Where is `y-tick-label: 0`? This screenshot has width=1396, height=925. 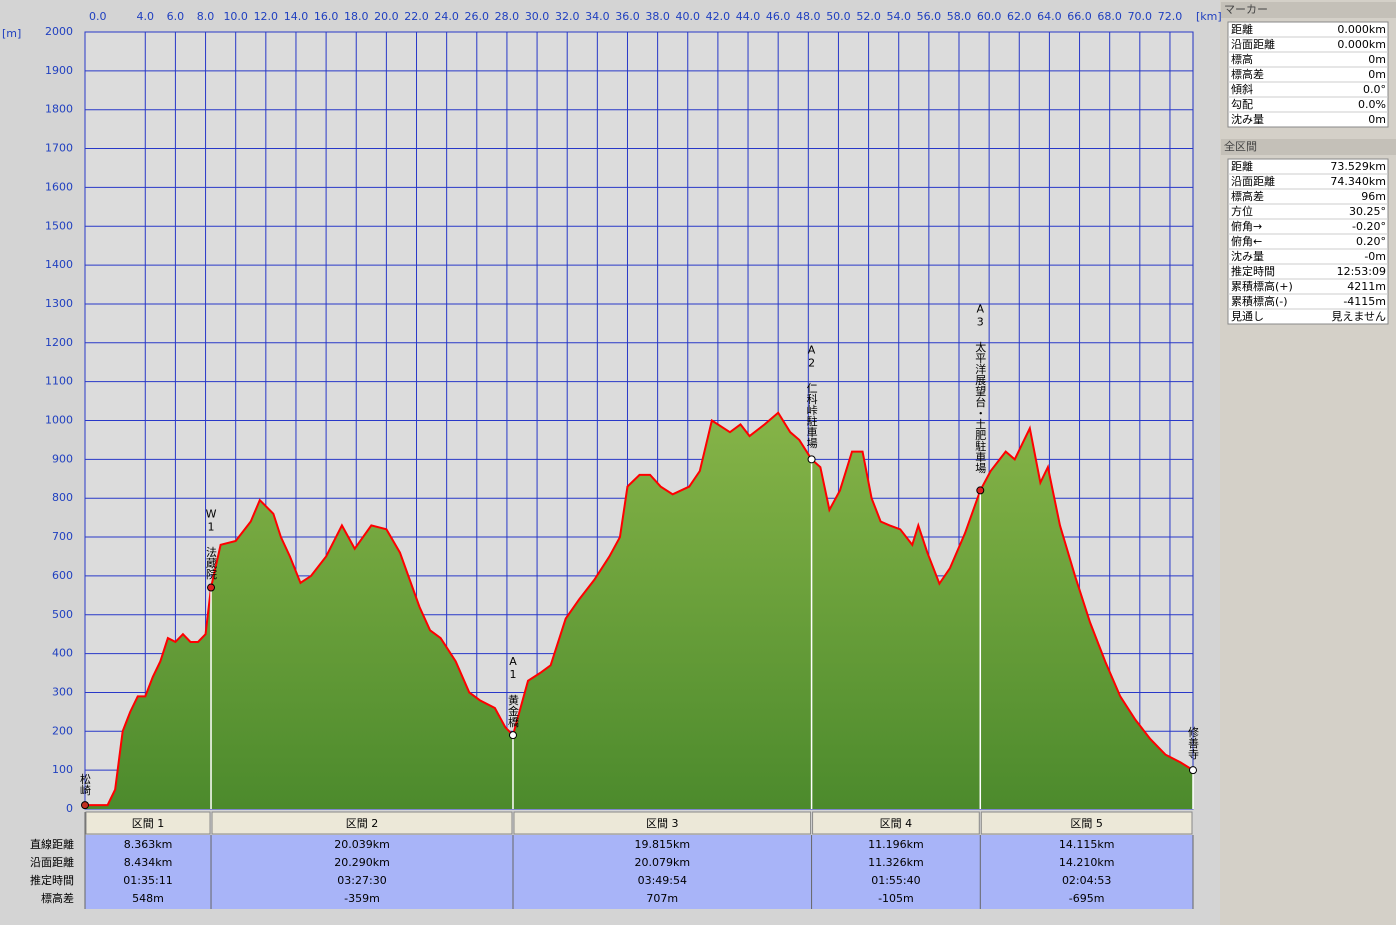 y-tick-label: 0 is located at coordinates (69, 808).